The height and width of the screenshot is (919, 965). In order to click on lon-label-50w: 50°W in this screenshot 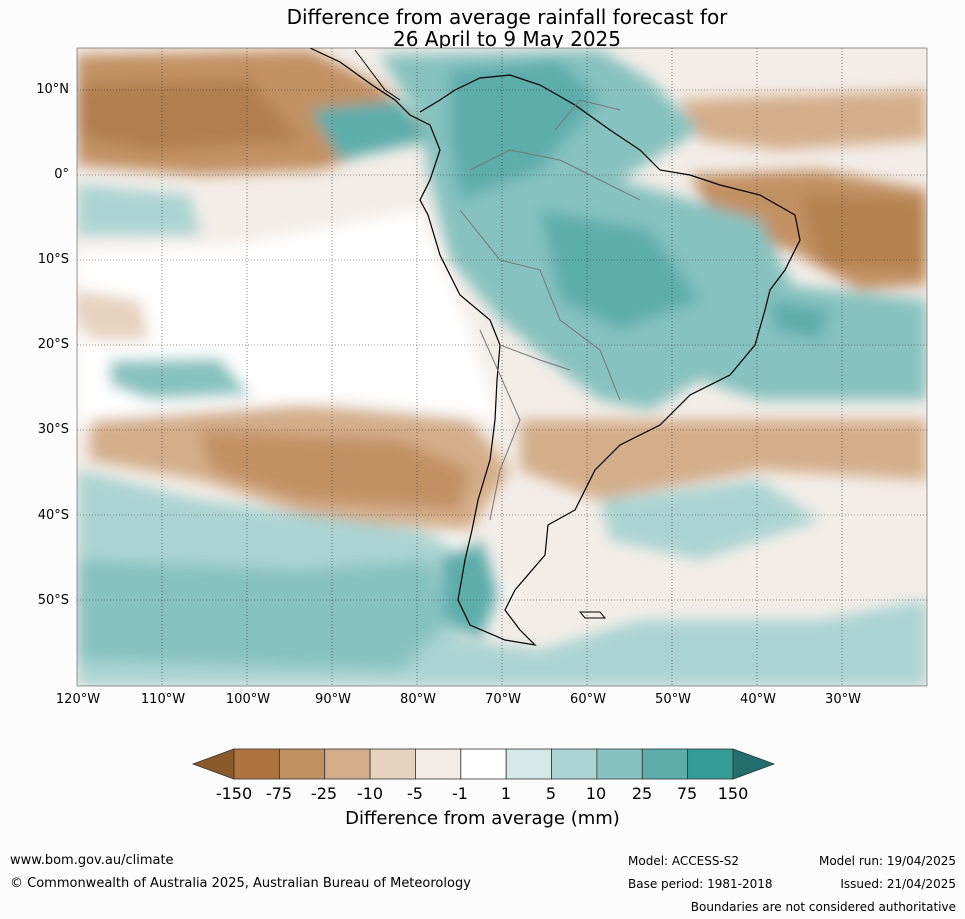, I will do `click(673, 699)`.